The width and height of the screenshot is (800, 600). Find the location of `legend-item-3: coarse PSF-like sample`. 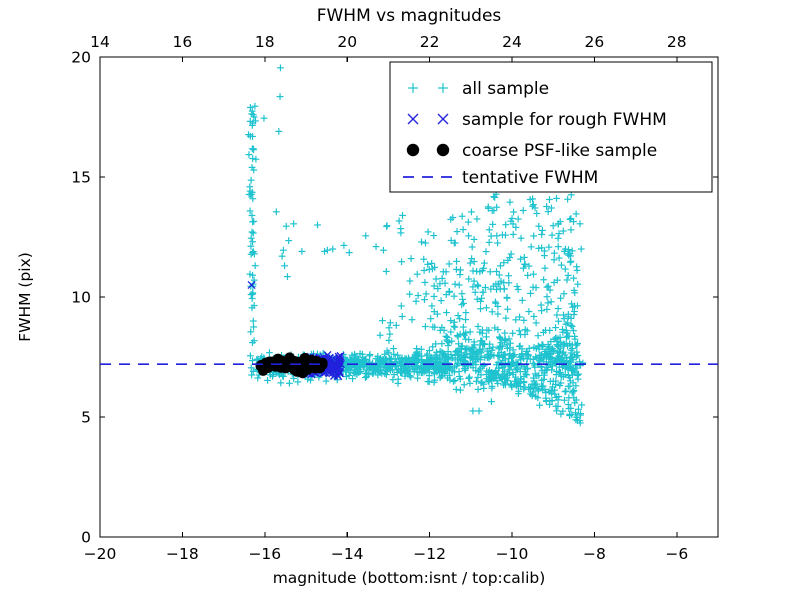

legend-item-3: coarse PSF-like sample is located at coordinates (531, 151).